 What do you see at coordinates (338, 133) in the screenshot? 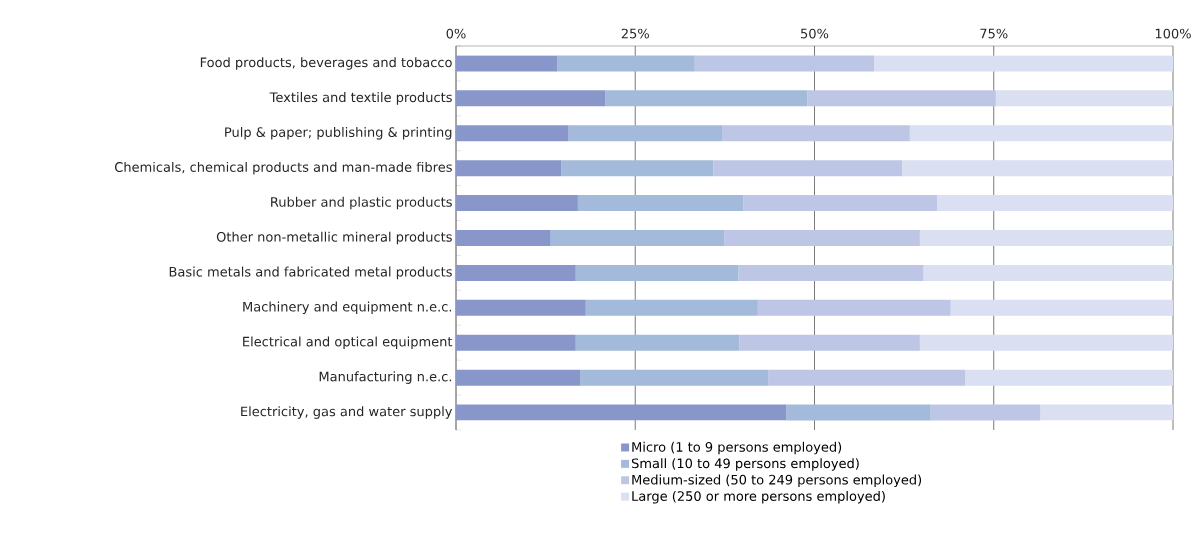
I see `y-tick-label: Pulp & paper; publishing & printing` at bounding box center [338, 133].